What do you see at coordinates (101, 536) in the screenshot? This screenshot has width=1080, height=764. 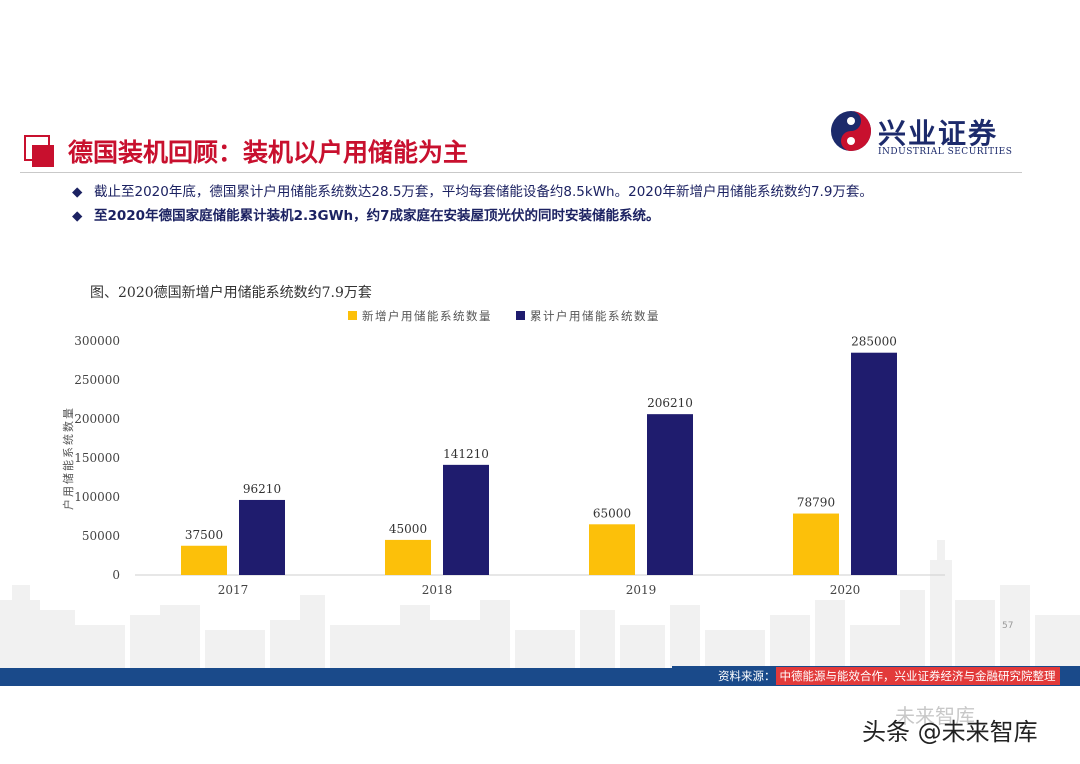 I see `y-tick-label: 50000` at bounding box center [101, 536].